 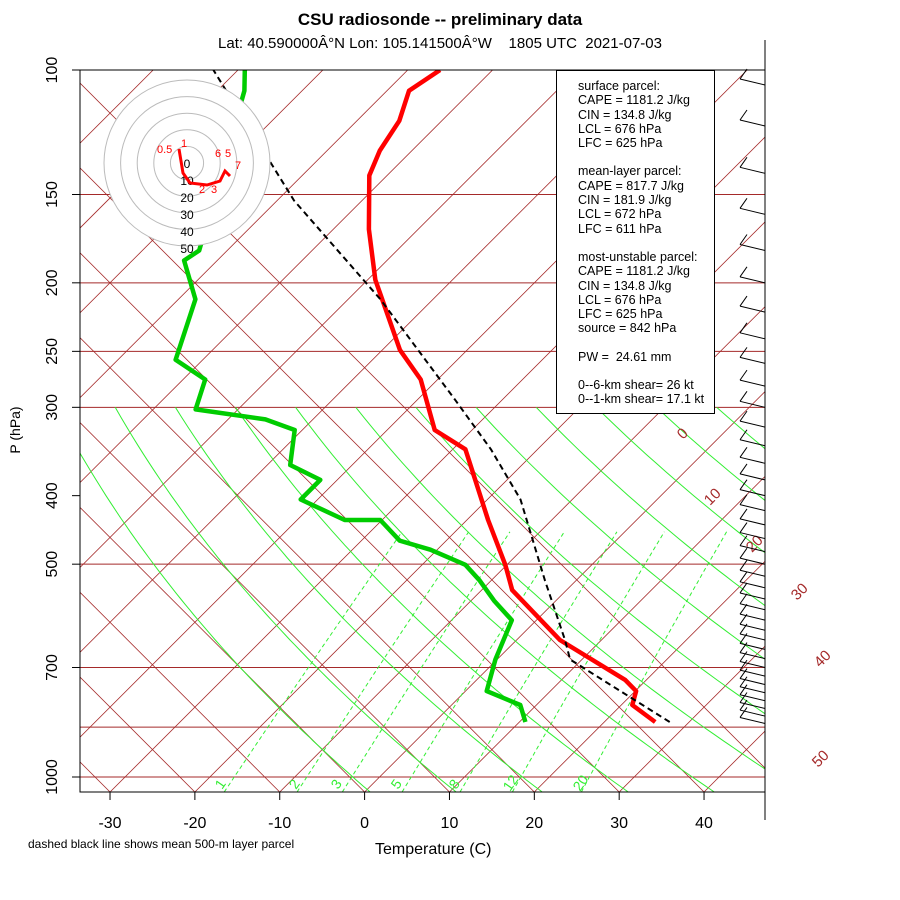 What do you see at coordinates (450, 823) in the screenshot?
I see `x-tick-label: 10` at bounding box center [450, 823].